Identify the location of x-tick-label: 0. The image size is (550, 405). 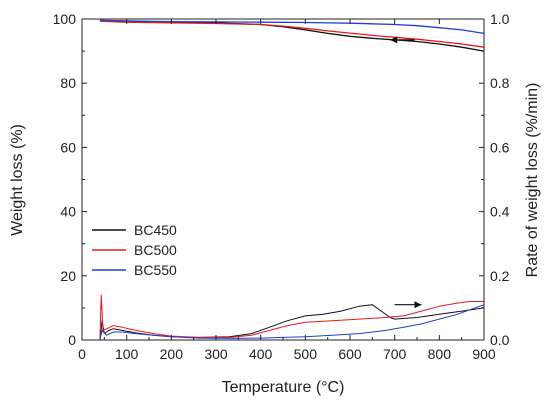
(82, 354).